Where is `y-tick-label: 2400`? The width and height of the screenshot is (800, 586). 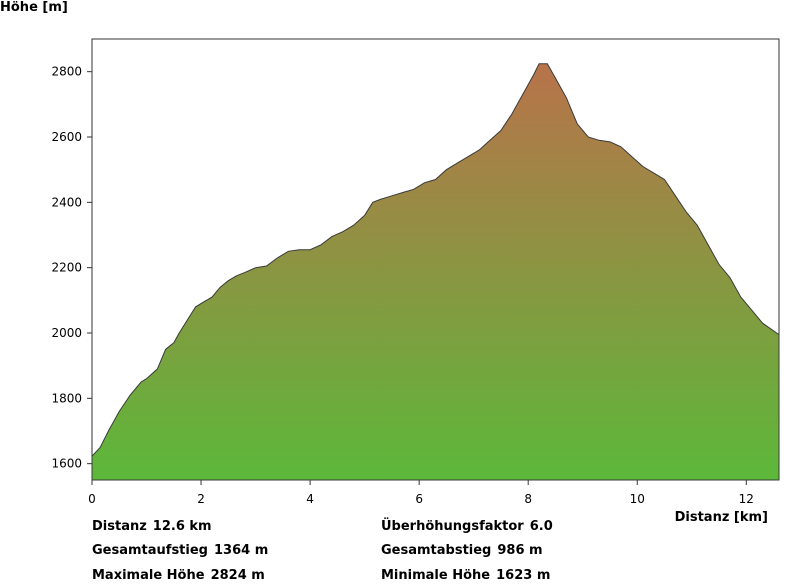
y-tick-label: 2400 is located at coordinates (66, 202).